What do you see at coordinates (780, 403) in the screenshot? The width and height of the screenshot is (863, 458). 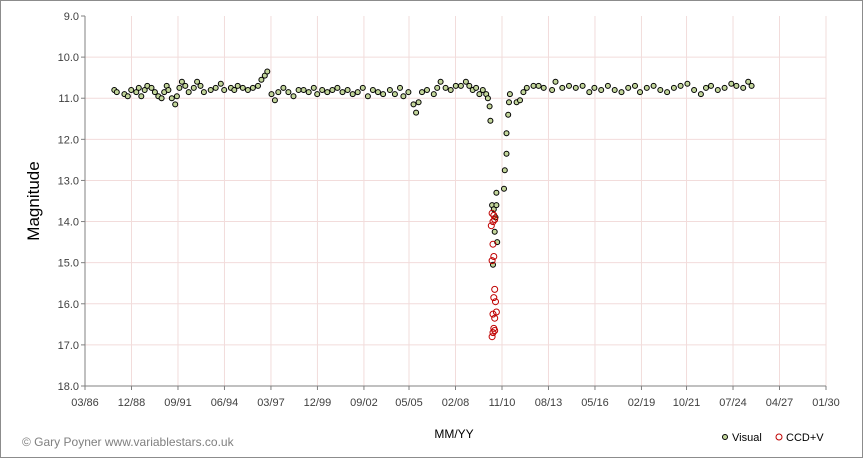 I see `x-tick-label: 04/27` at bounding box center [780, 403].